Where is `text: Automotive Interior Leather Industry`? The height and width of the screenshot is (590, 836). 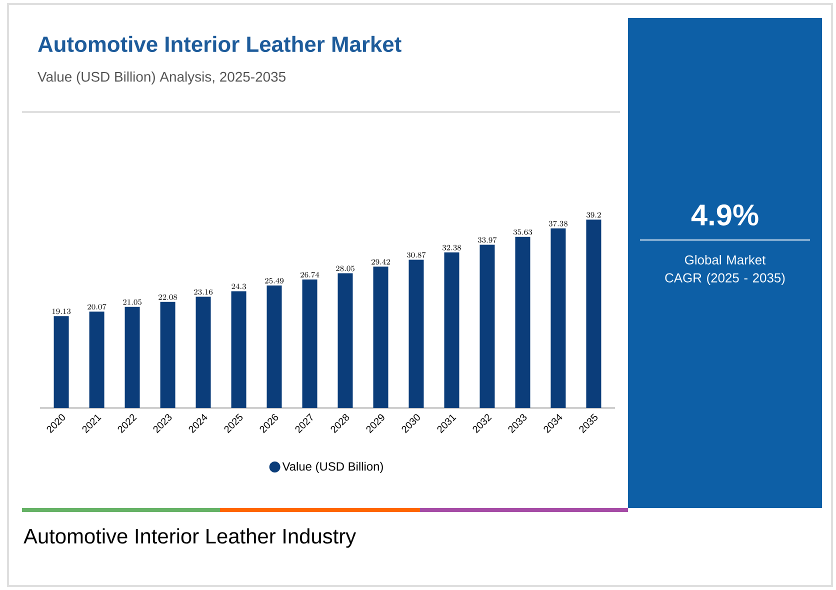
text: Automotive Interior Leather Industry is located at coordinates (190, 538).